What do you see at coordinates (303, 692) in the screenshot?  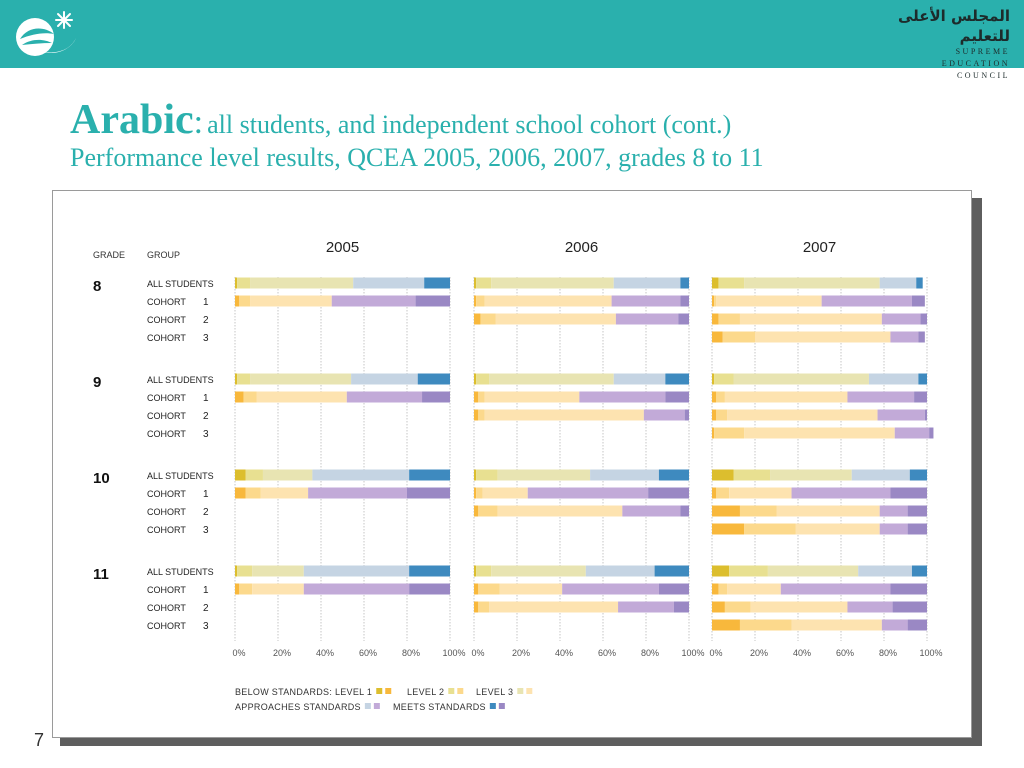 I see `legend-label: BELOW STANDARDS: LEVEL 1` at bounding box center [303, 692].